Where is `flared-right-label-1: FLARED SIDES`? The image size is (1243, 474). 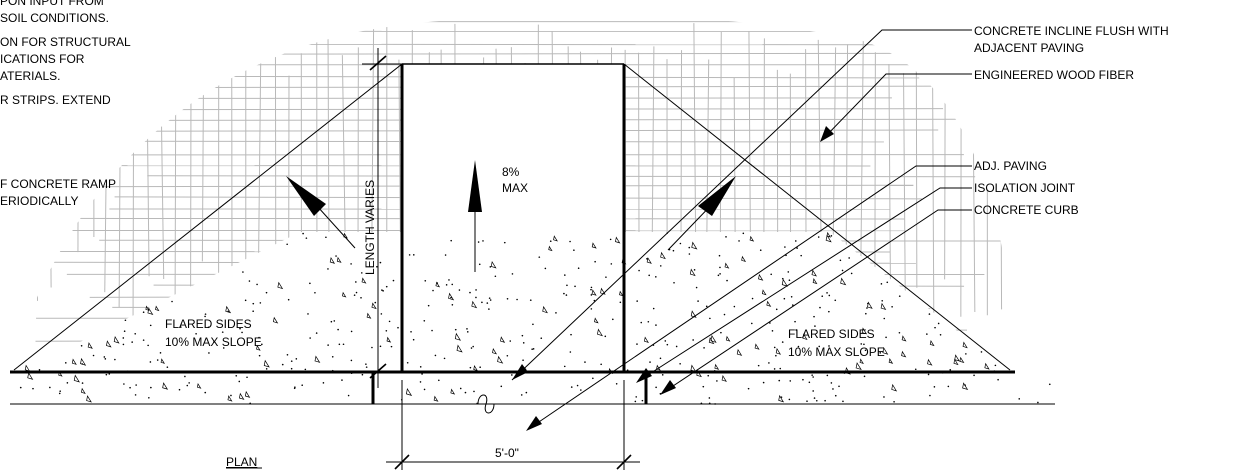 flared-right-label-1: FLARED SIDES is located at coordinates (831, 334).